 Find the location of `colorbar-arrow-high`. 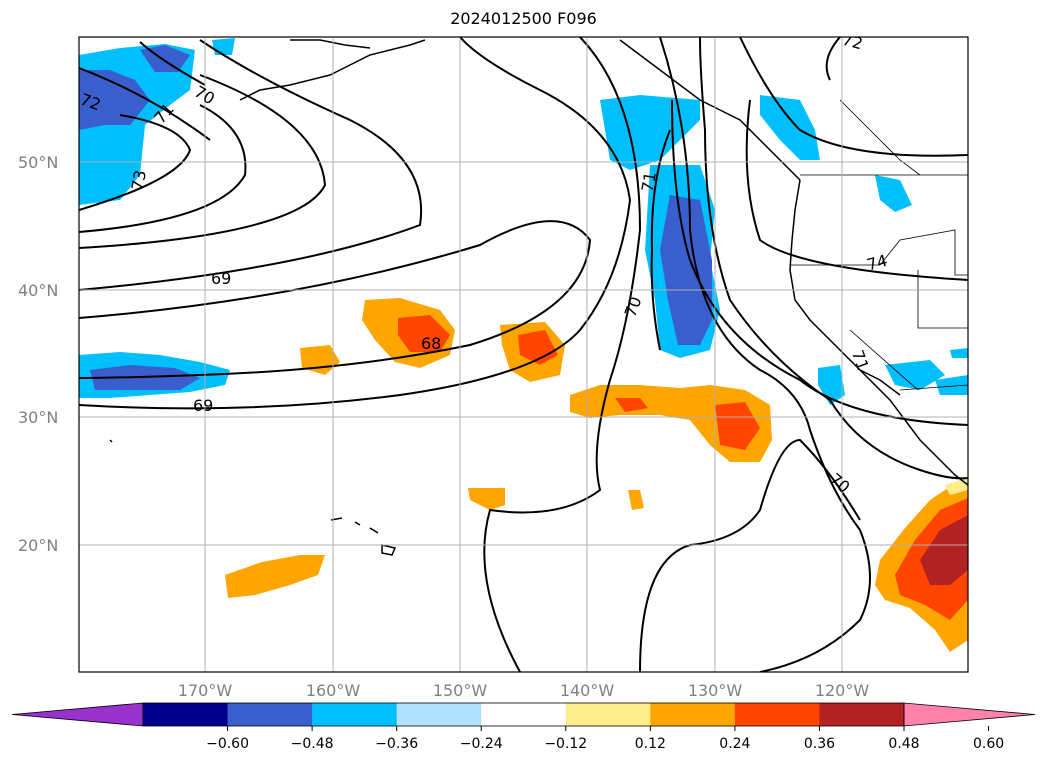

colorbar-arrow-high is located at coordinates (969, 714).